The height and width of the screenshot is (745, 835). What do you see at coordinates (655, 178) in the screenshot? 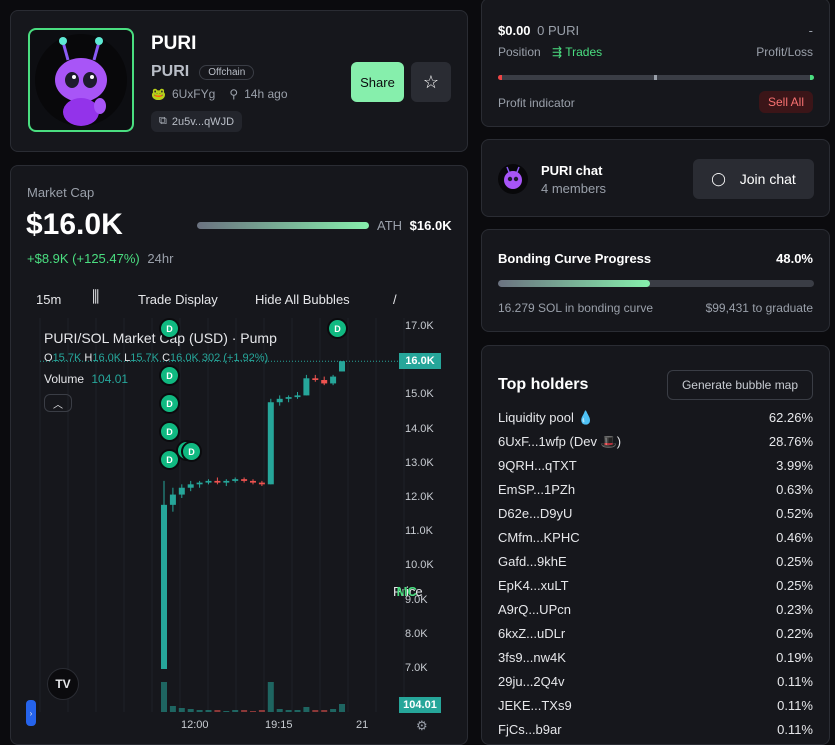
I see `chat-card: PURI chat 4 members ◯ Join chat` at bounding box center [655, 178].